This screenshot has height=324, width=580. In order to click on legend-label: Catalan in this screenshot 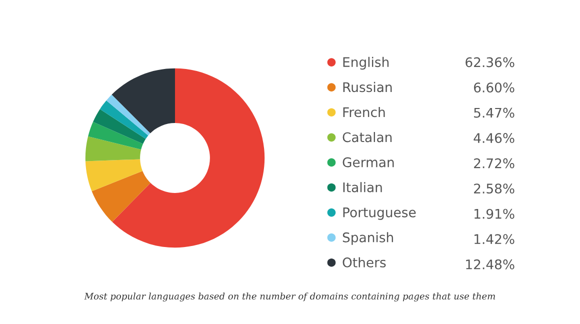, I will do `click(367, 137)`.